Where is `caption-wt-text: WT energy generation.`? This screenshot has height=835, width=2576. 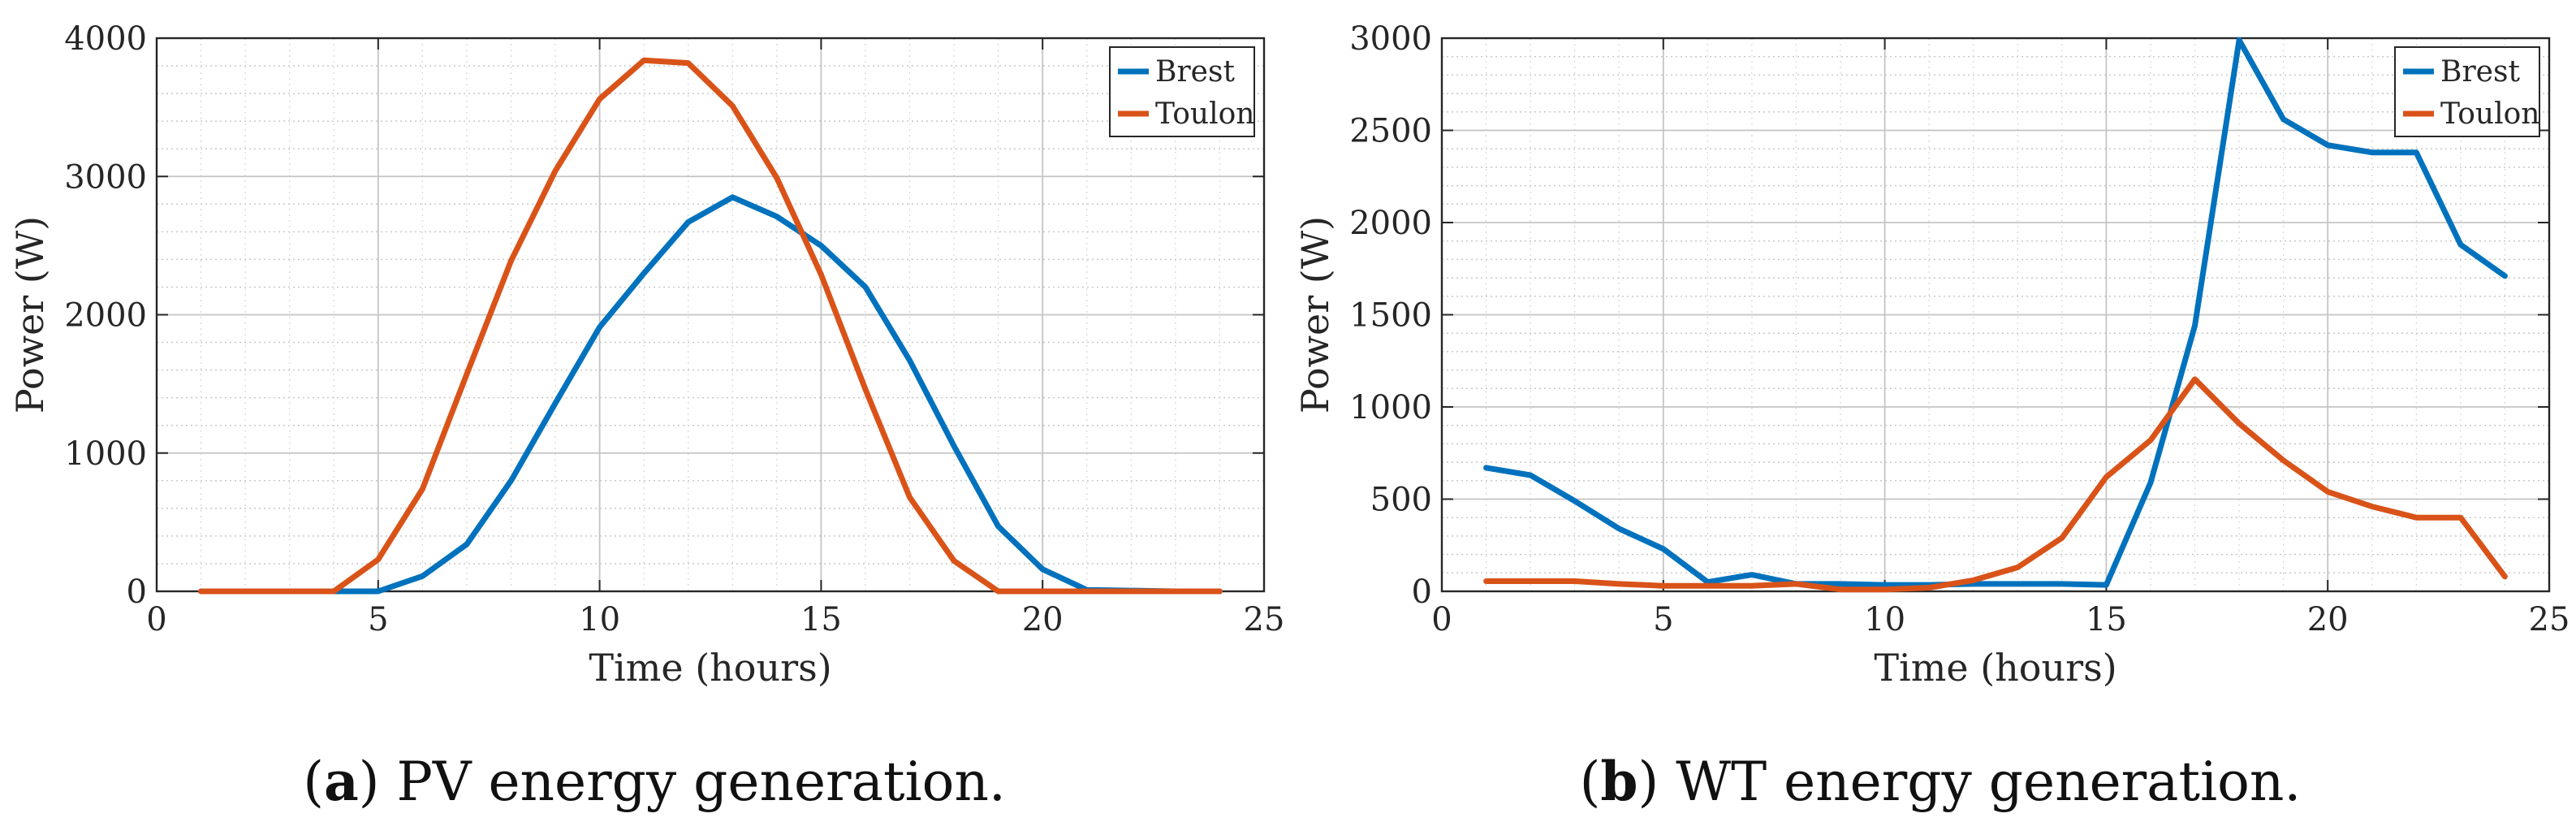
caption-wt-text: WT energy generation. is located at coordinates (1988, 782).